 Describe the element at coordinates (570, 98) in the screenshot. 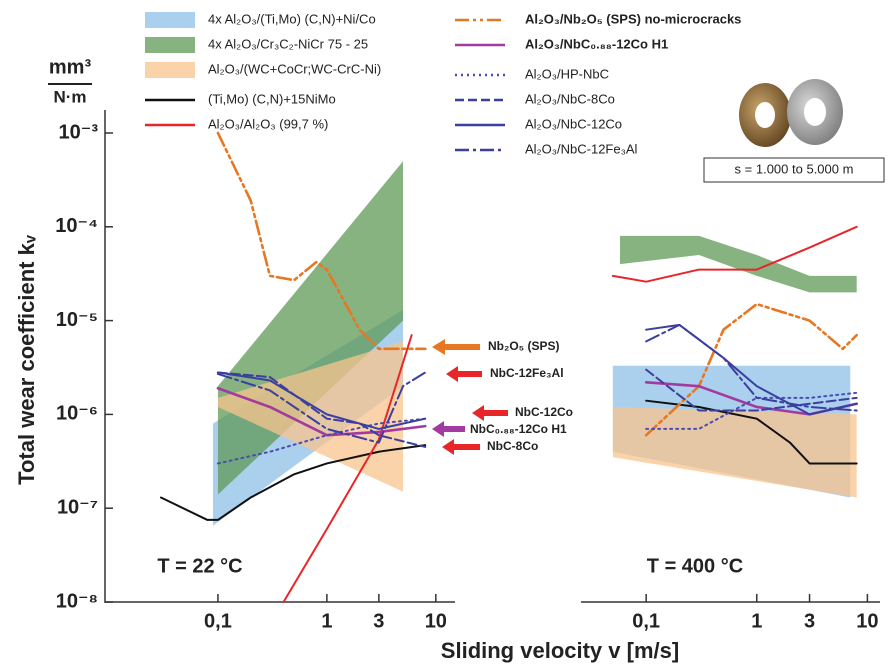

I see `legend-label: Al₂O₃/NbC-8Co` at that location.